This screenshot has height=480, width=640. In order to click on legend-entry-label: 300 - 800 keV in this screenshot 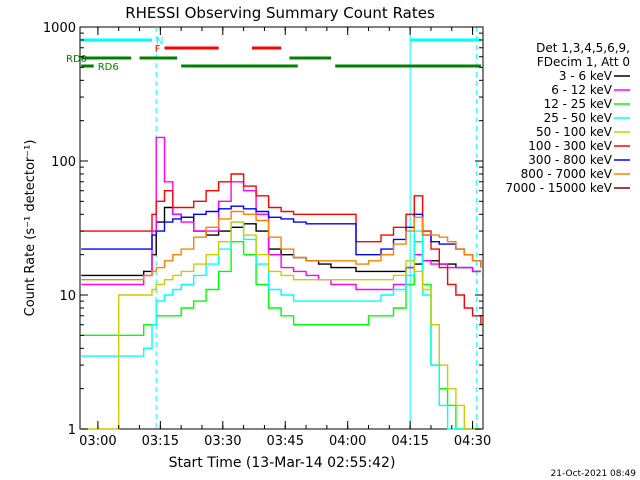, I will do `click(570, 160)`.